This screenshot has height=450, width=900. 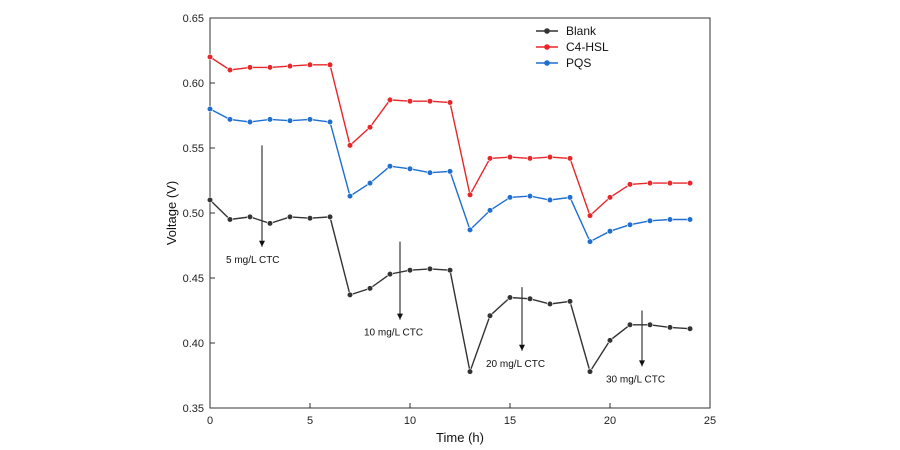 What do you see at coordinates (710, 421) in the screenshot?
I see `x-tick-label: 25` at bounding box center [710, 421].